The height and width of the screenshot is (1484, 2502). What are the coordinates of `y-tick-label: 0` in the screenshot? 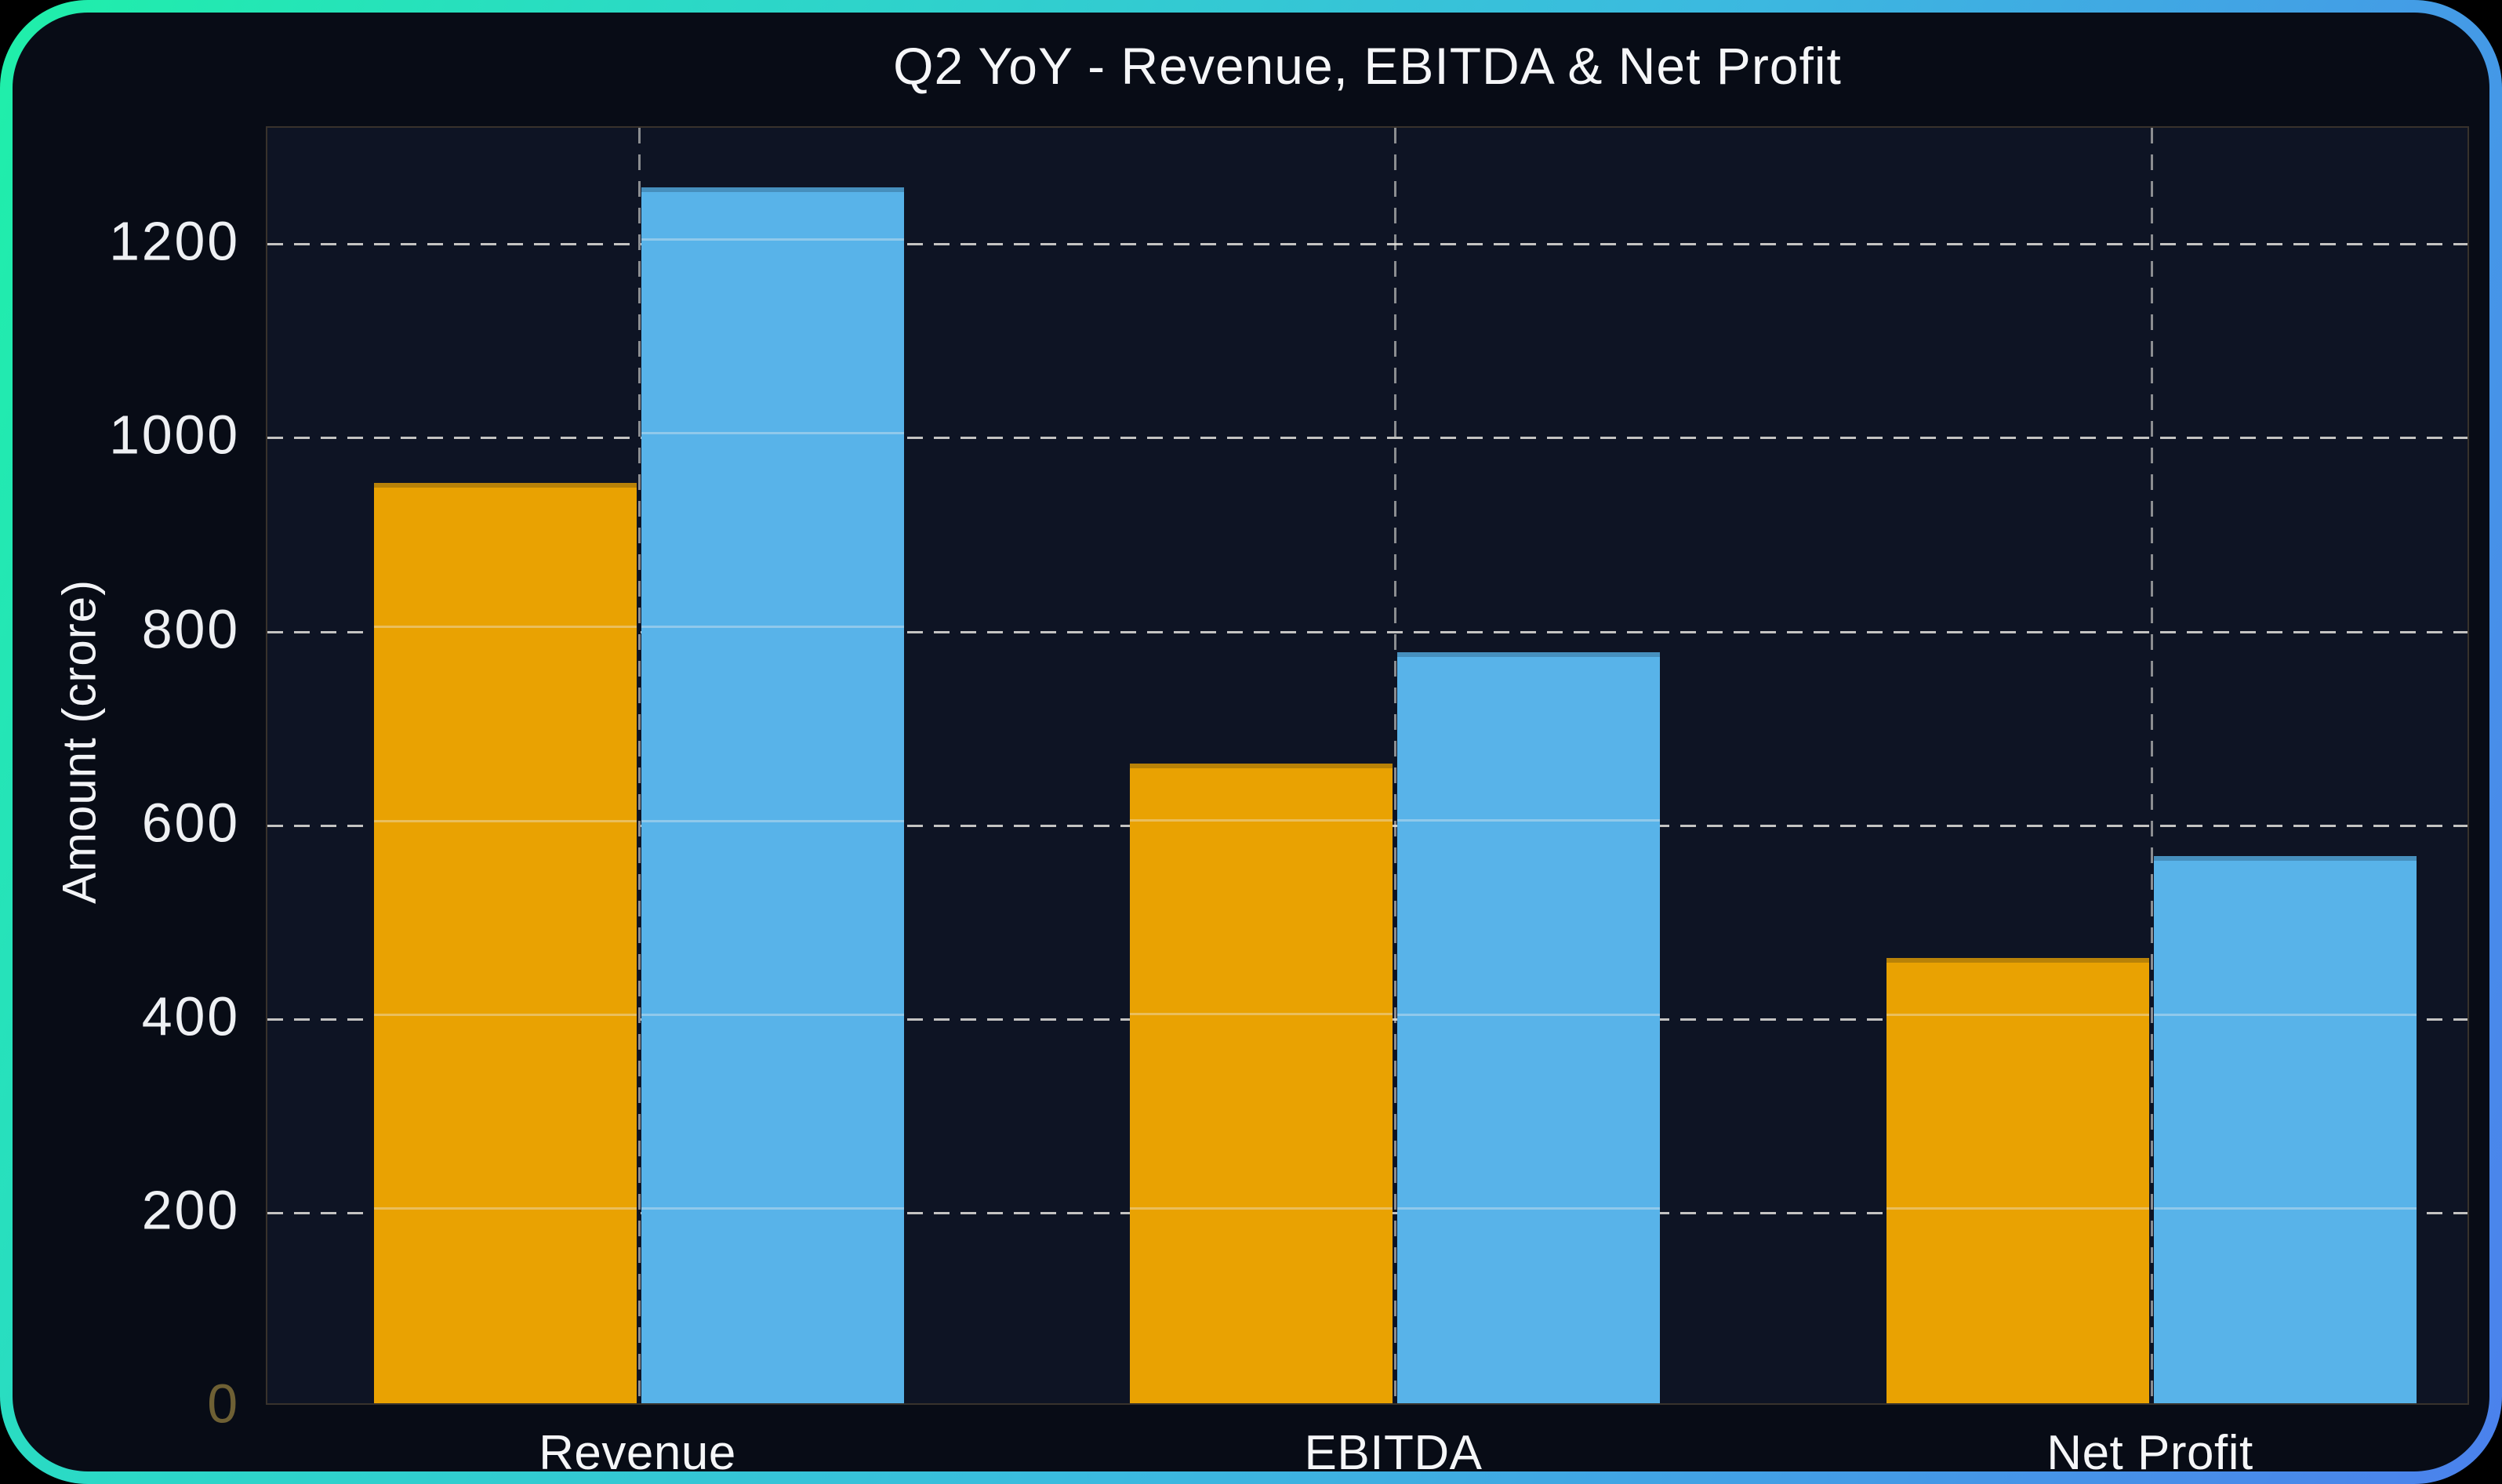 It's located at (223, 1404).